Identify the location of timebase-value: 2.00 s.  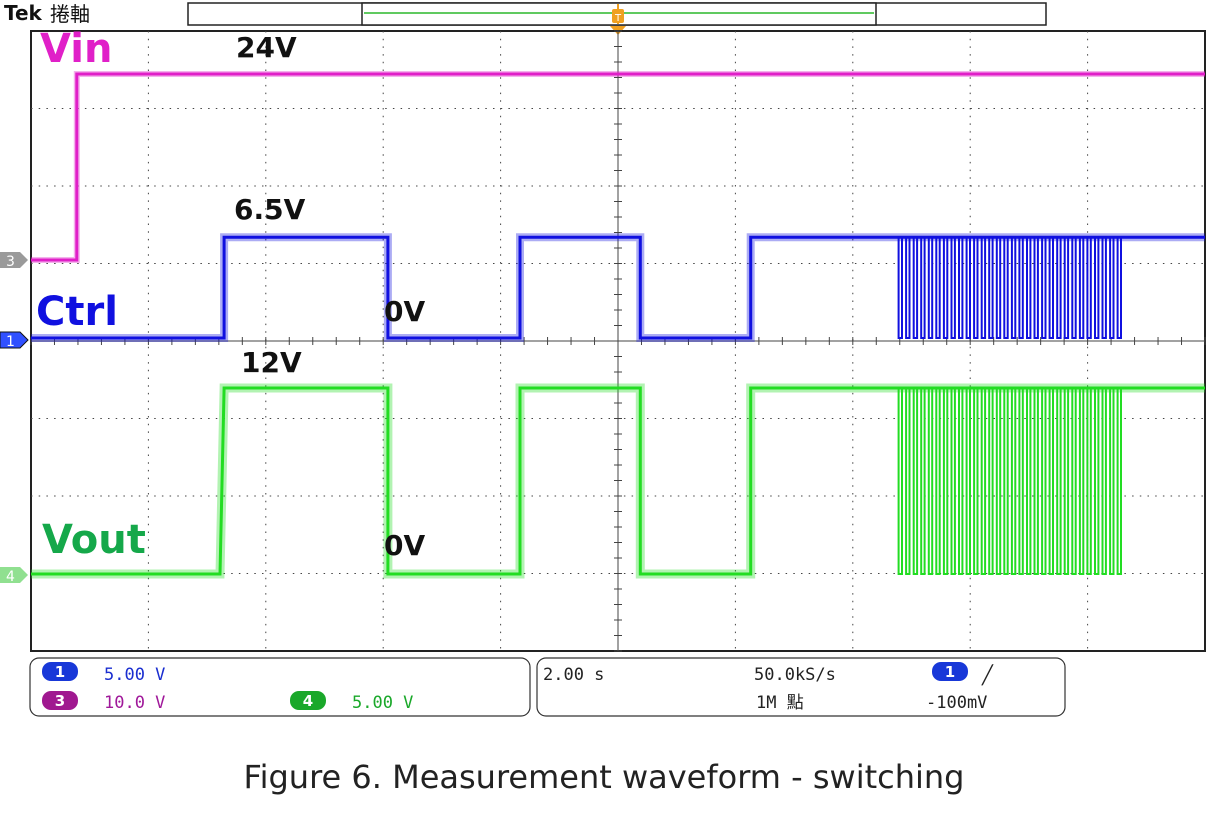
(573, 675).